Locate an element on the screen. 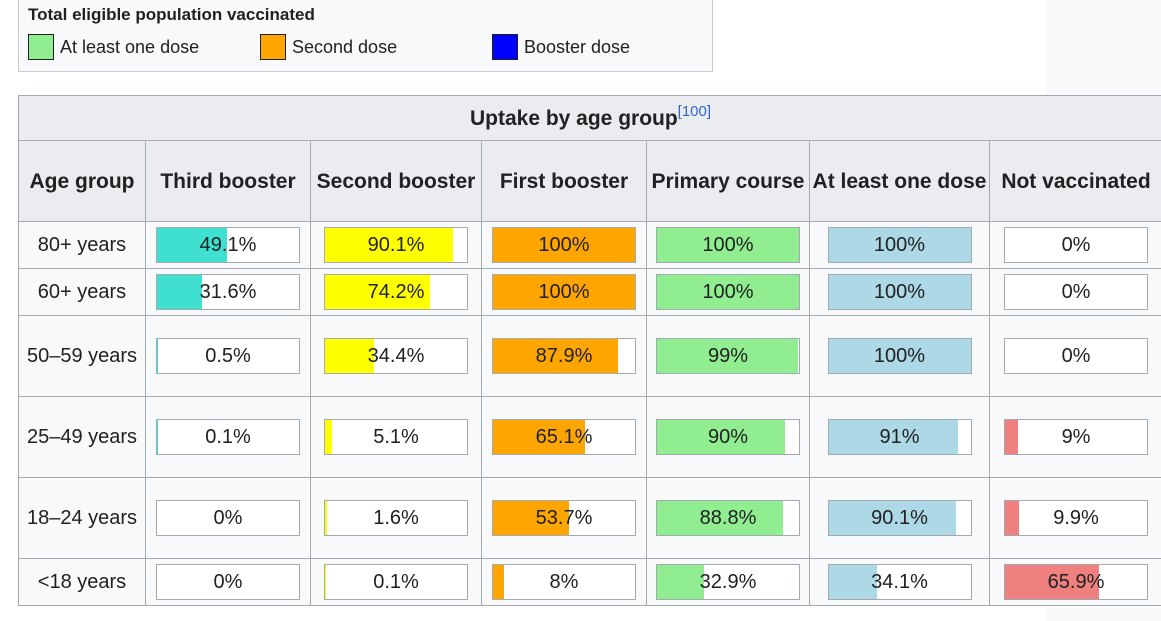 The image size is (1161, 621). percentage-bar: 1.6% is located at coordinates (396, 518).